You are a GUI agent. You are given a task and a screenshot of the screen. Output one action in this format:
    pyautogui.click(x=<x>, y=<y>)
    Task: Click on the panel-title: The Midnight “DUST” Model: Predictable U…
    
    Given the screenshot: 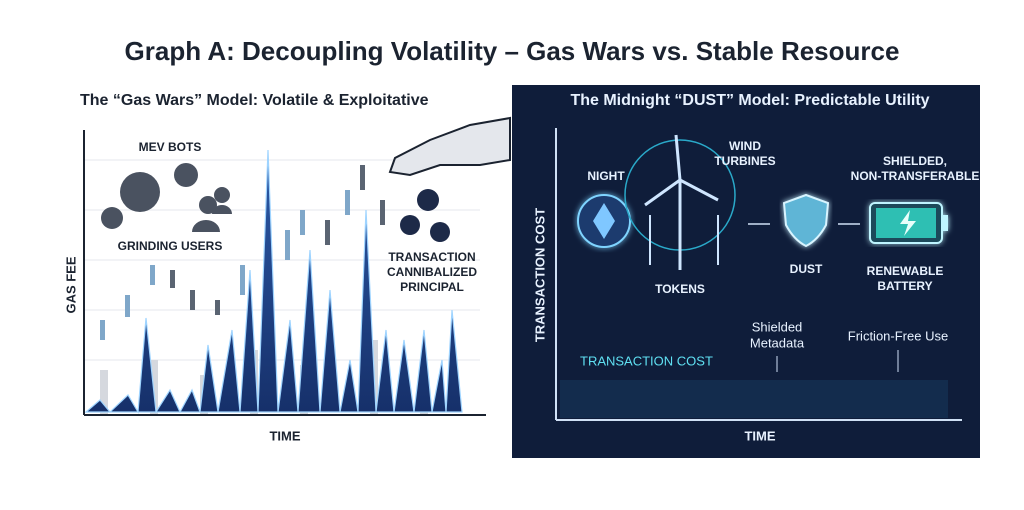 What is the action you would take?
    pyautogui.click(x=749, y=100)
    